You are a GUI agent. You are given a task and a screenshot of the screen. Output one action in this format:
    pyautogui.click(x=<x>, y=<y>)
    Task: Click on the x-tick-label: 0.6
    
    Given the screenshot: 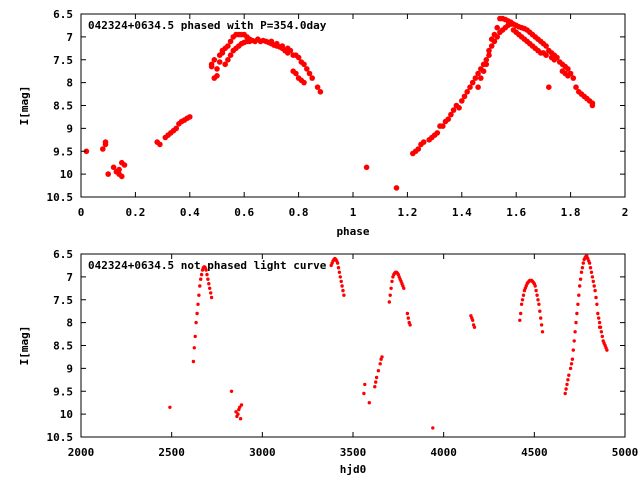 What is the action you would take?
    pyautogui.click(x=244, y=212)
    